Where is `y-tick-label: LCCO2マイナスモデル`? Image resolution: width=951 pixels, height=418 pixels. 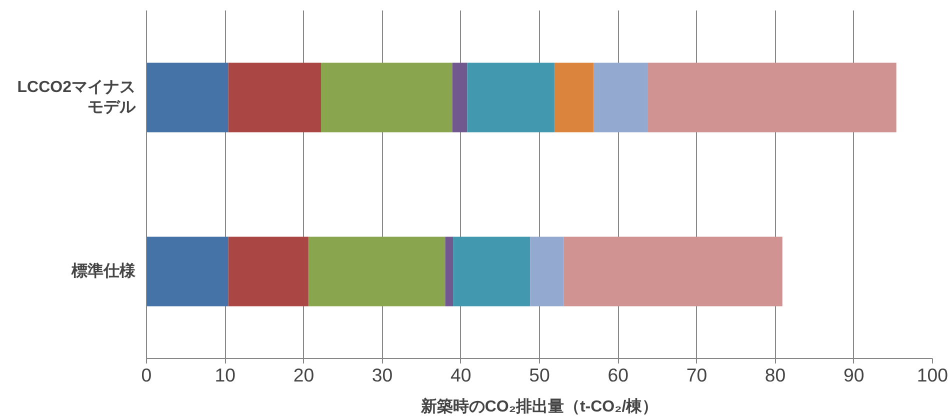
y-tick-label: LCCO2マイナスモデル is located at coordinates (76, 97).